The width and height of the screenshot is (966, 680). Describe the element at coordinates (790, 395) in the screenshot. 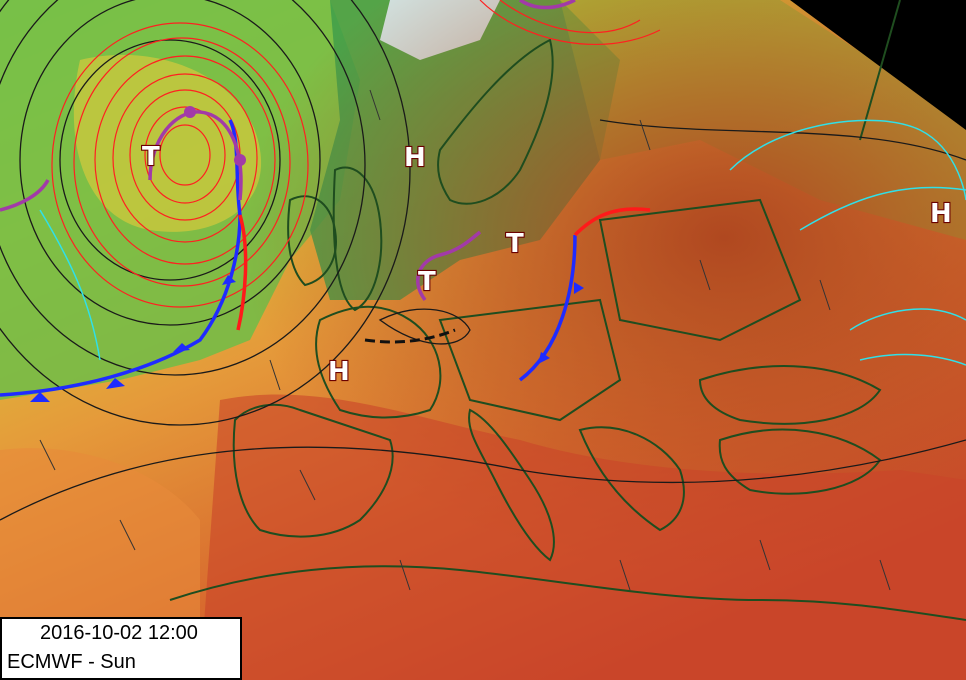

I see `black-sea-outline` at that location.